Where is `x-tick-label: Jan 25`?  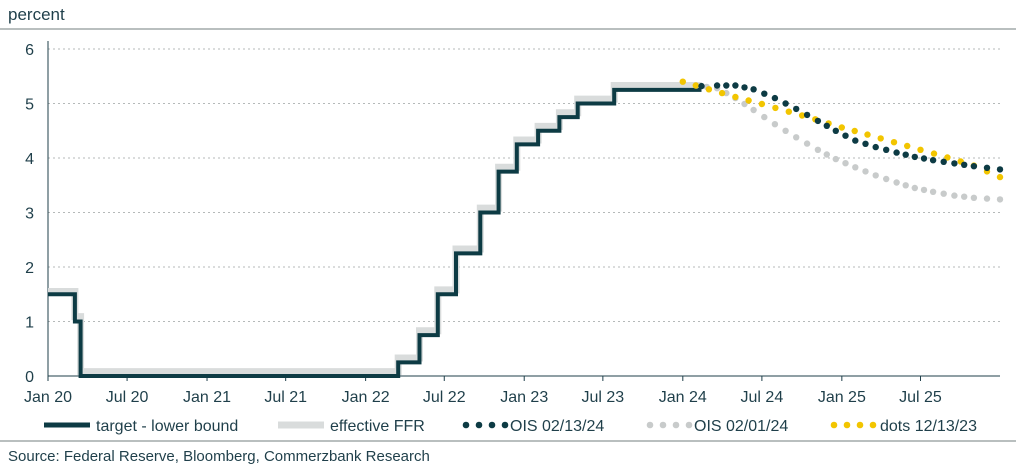
x-tick-label: Jan 25 is located at coordinates (842, 397).